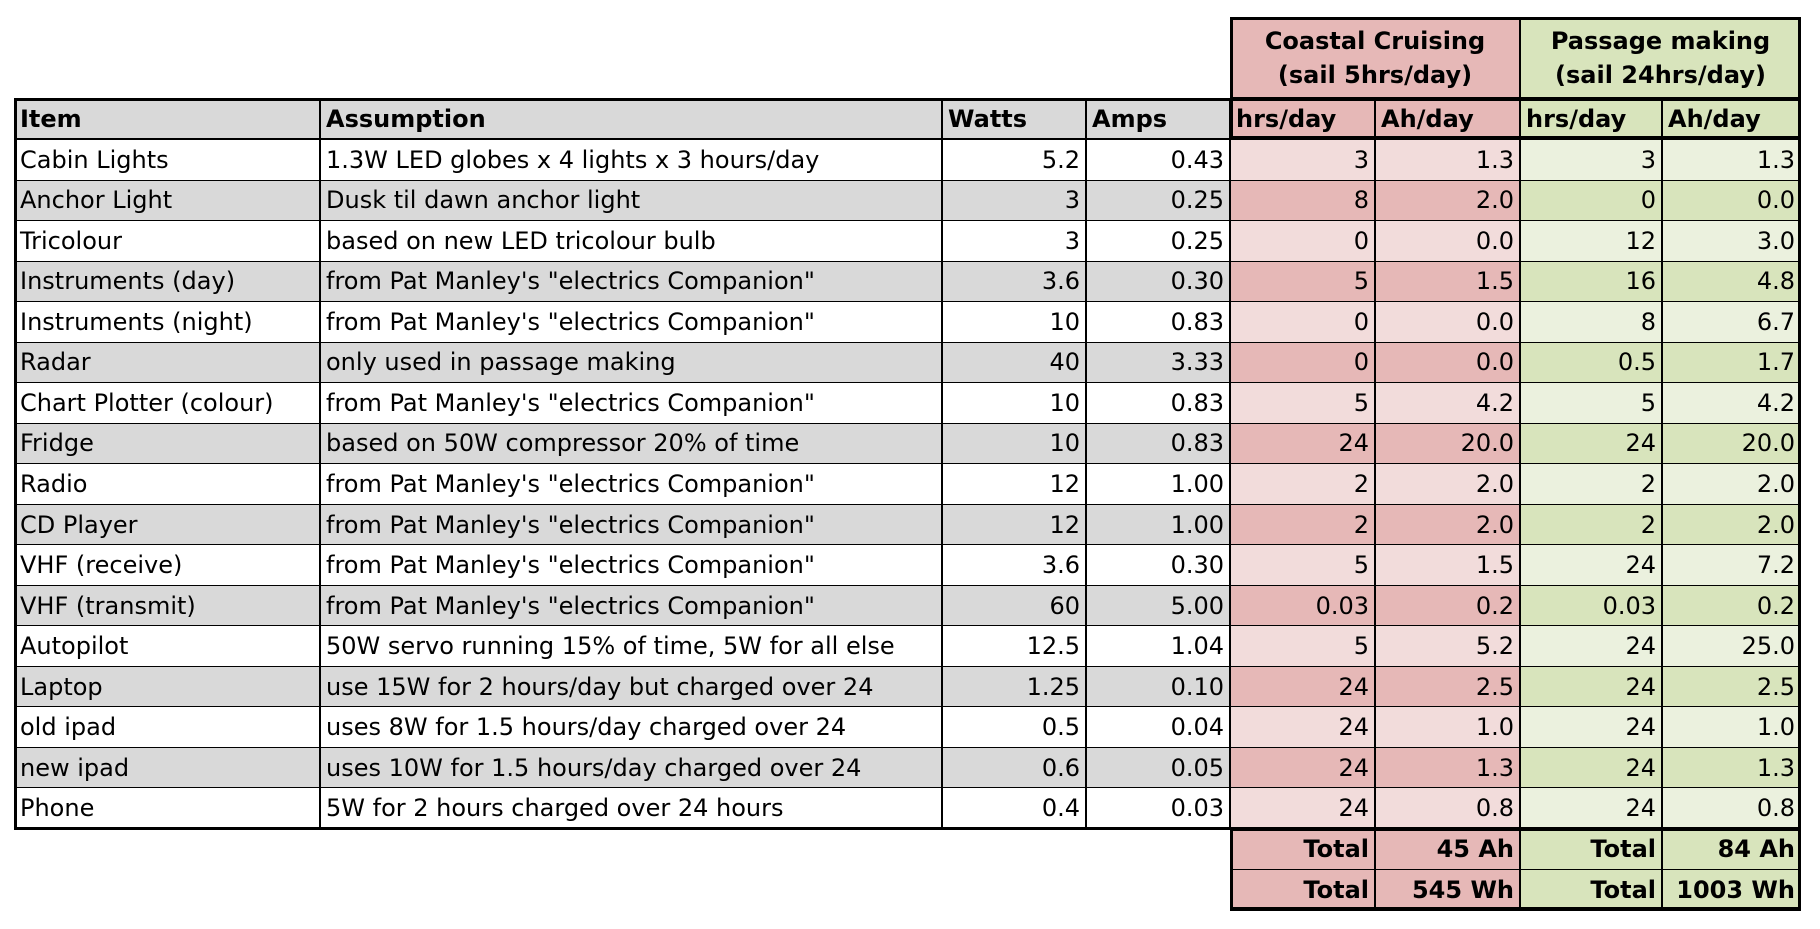 The width and height of the screenshot is (1820, 929). I want to click on number-cell: 4.8, so click(1731, 281).